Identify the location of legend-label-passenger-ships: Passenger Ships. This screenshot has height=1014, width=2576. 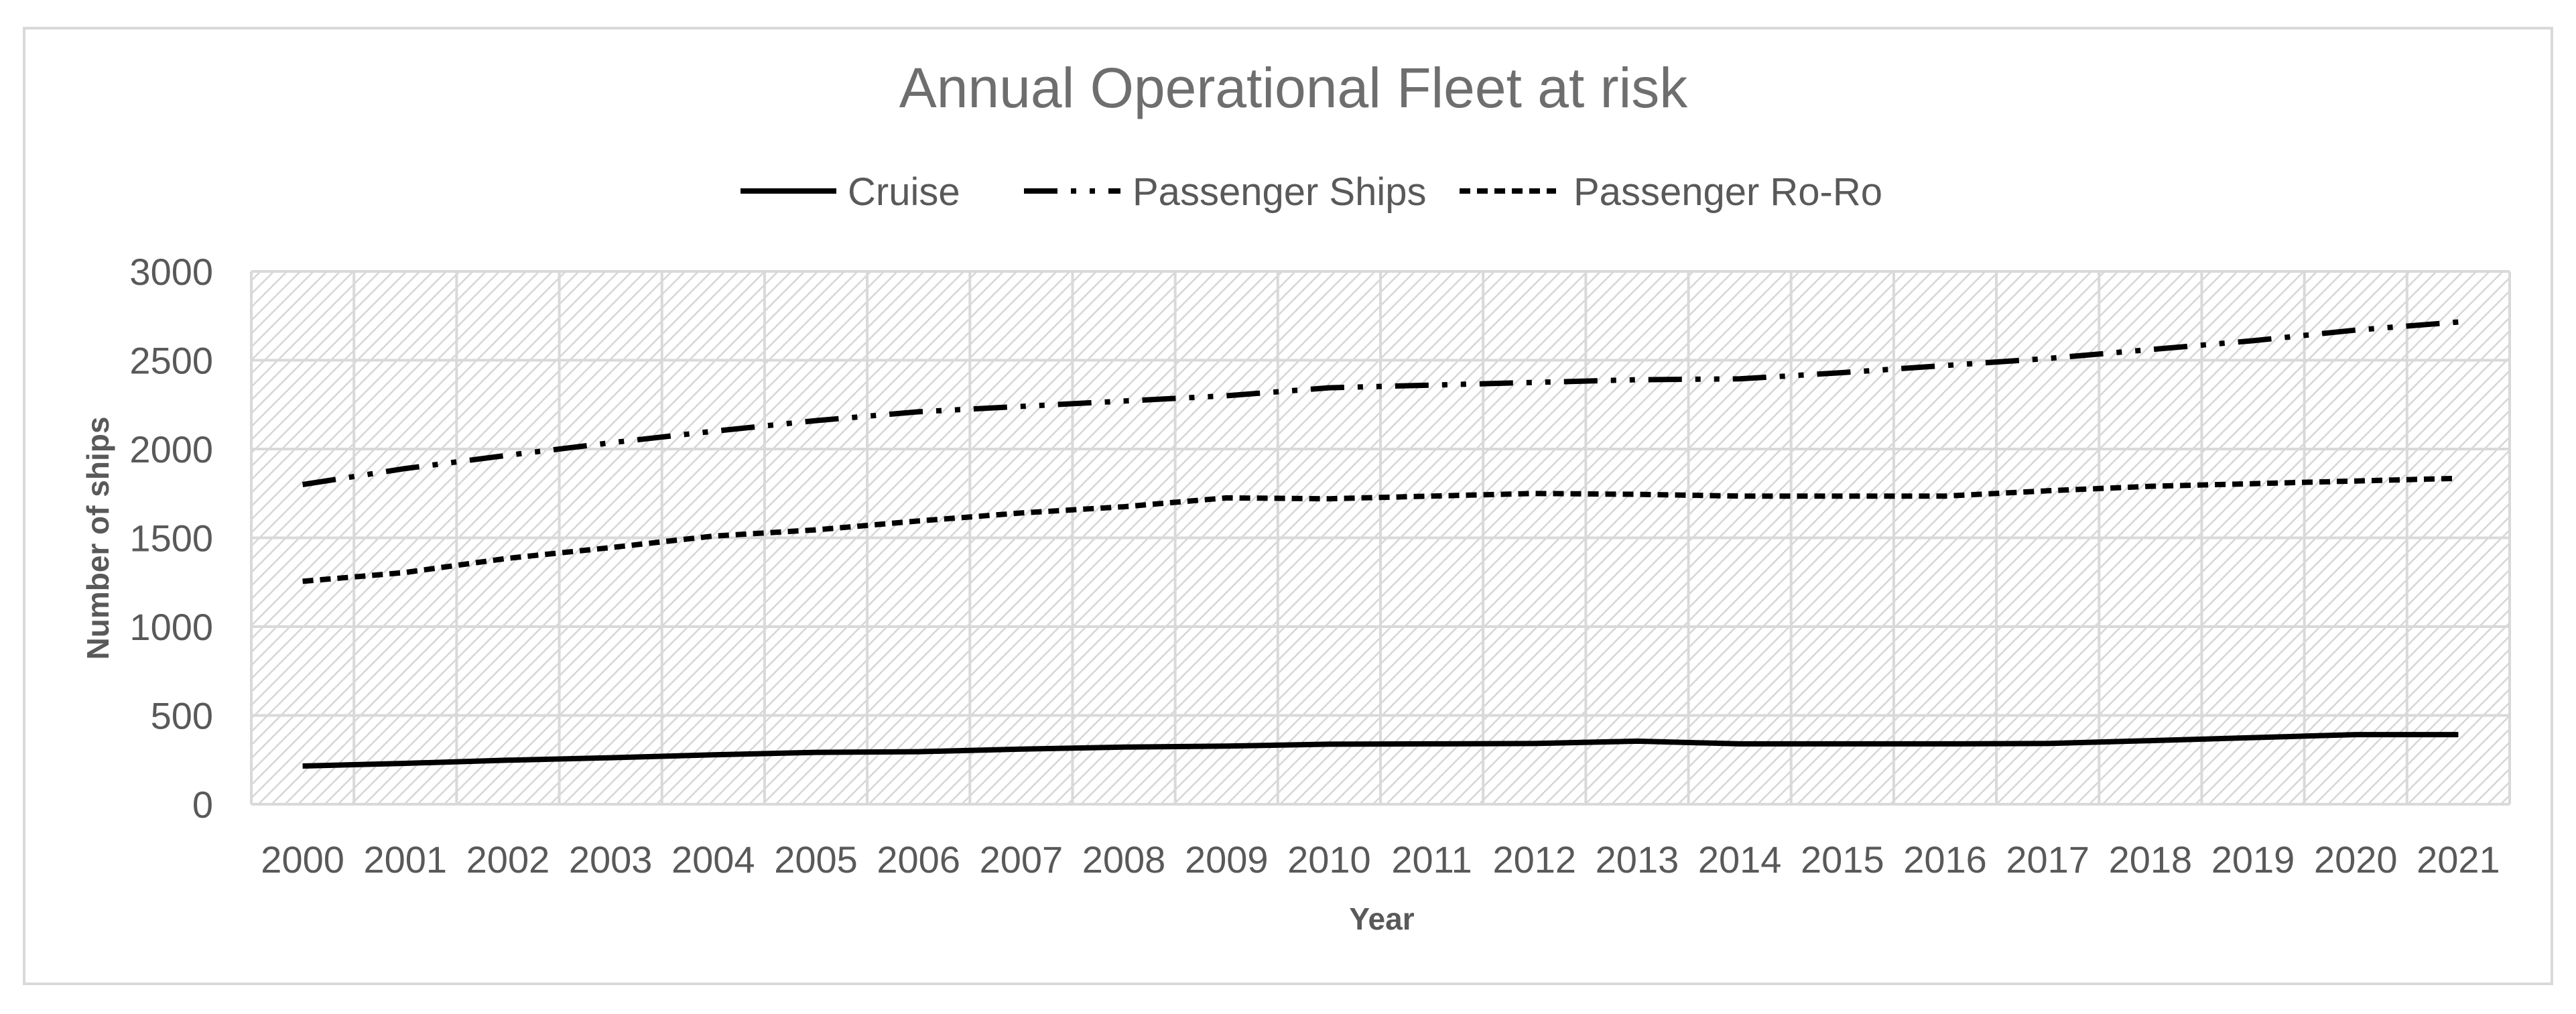
(1279, 192).